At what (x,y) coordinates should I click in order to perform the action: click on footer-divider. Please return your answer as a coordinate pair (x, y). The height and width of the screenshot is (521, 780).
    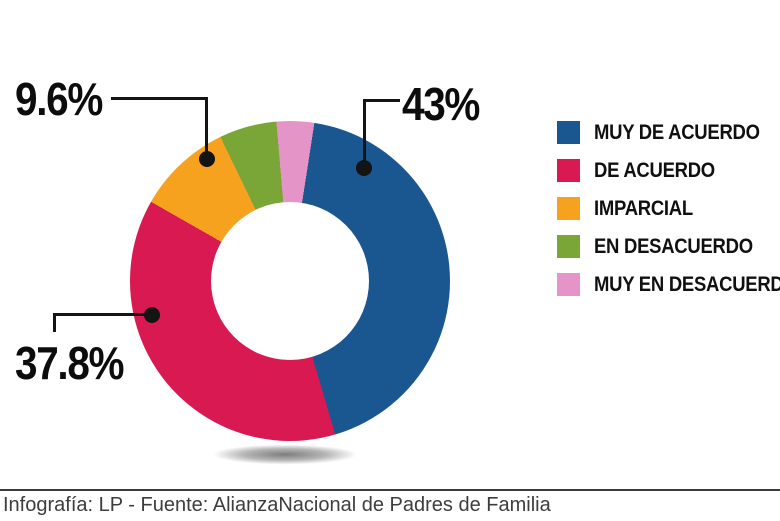
    Looking at the image, I should click on (390, 490).